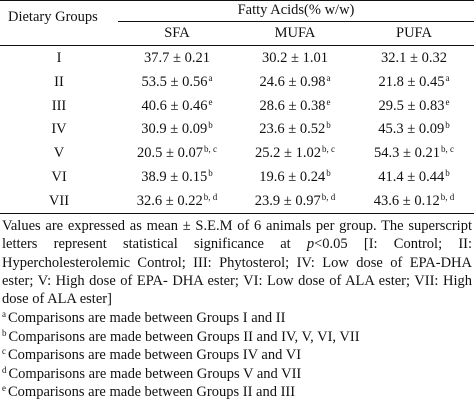  I want to click on table-cell-sfa: 30.9 ± 0.09b, so click(177, 129).